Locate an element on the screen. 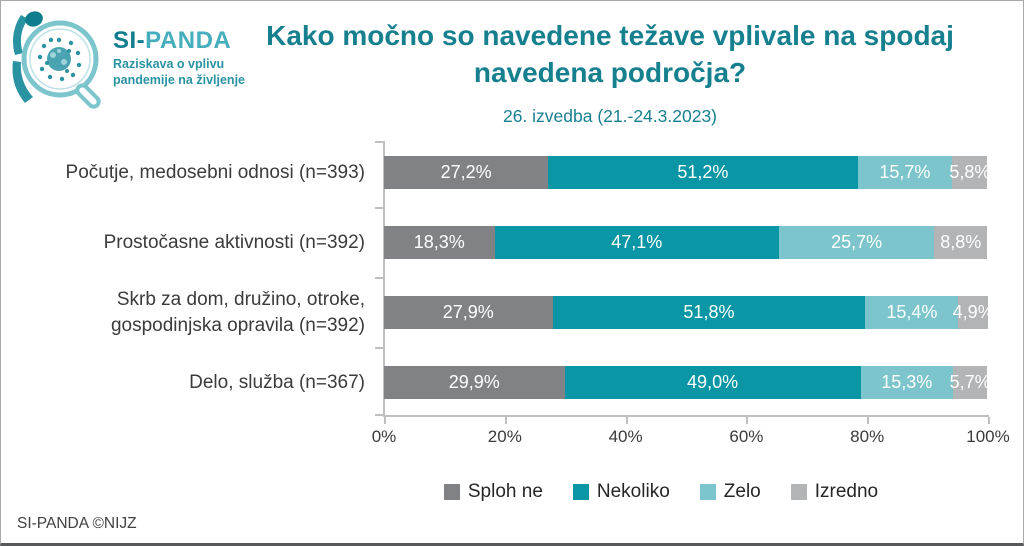  legend-label: Izredno is located at coordinates (846, 491).